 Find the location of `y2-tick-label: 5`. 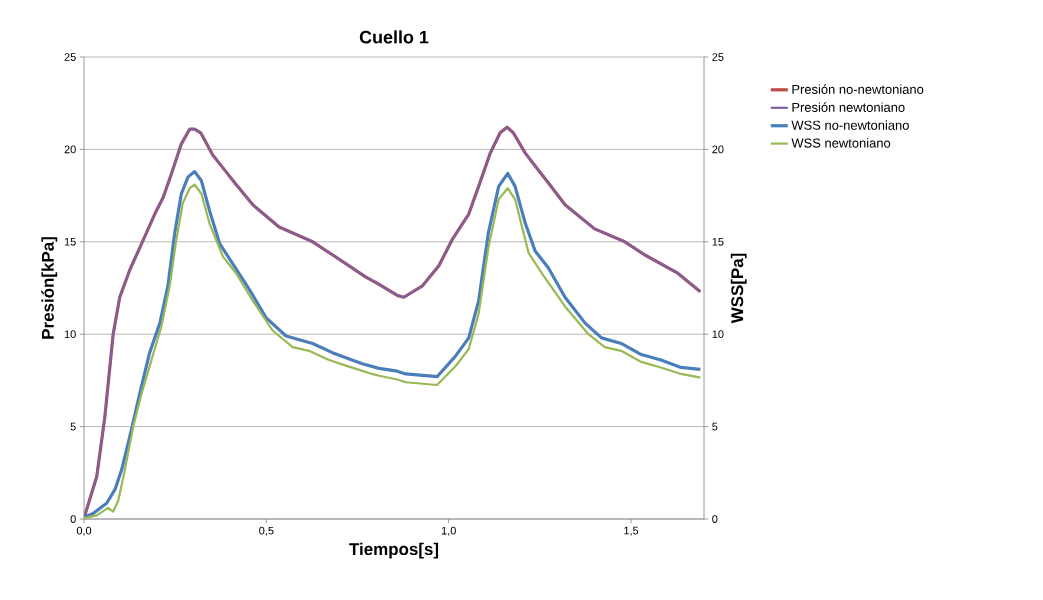

y2-tick-label: 5 is located at coordinates (715, 426).